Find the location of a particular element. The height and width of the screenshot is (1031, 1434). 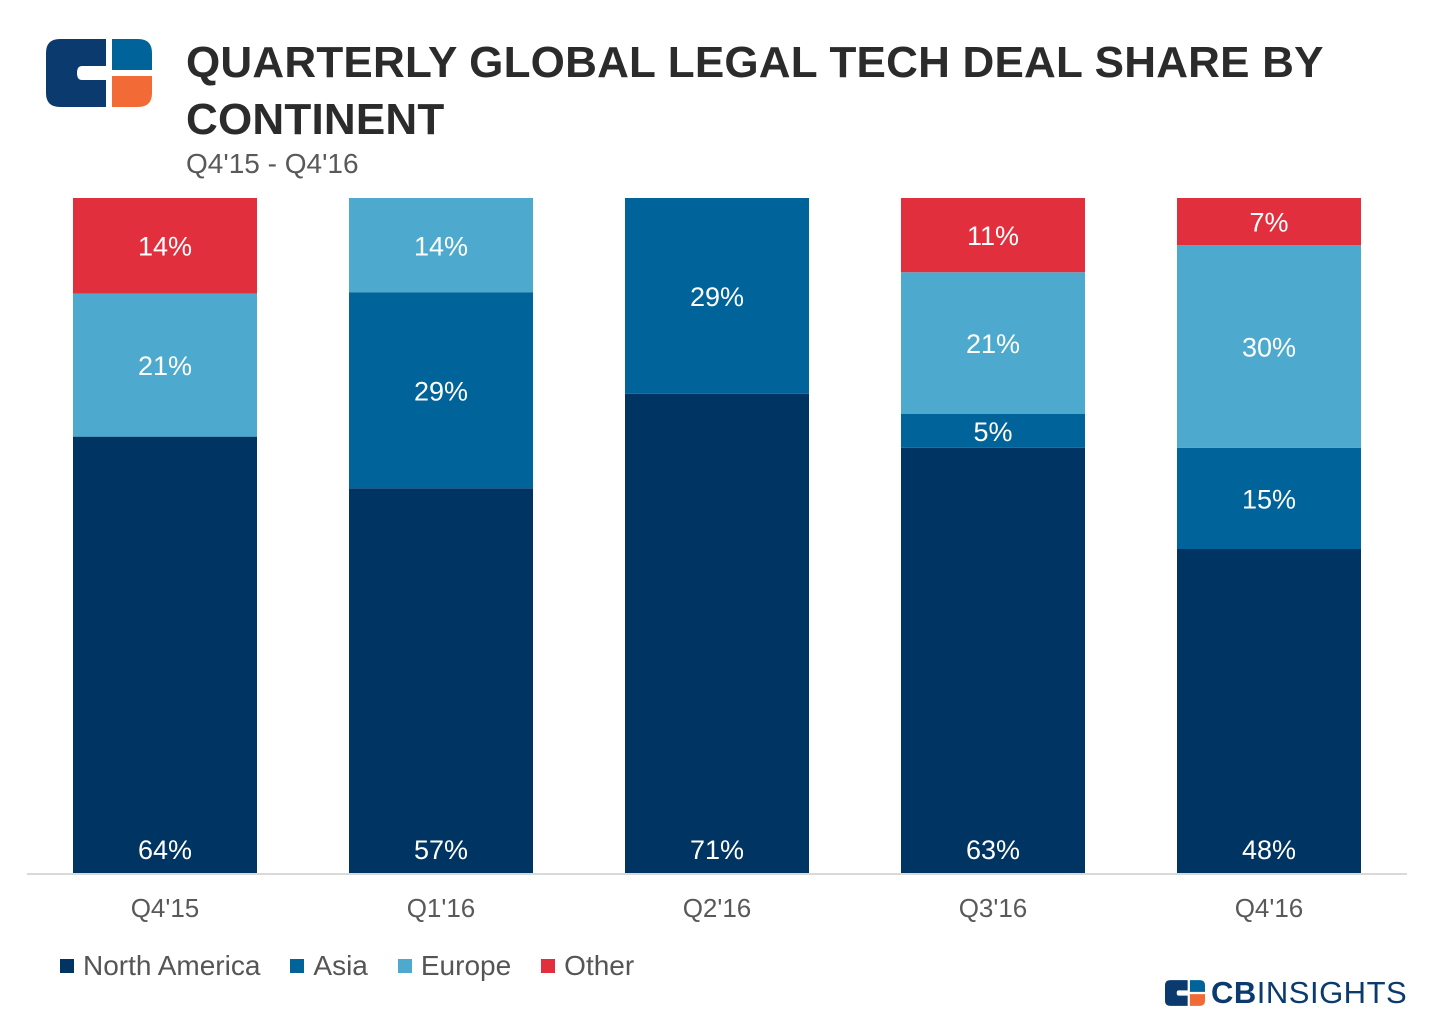

brand-wordmark: CBINSIGHTS is located at coordinates (1309, 992).